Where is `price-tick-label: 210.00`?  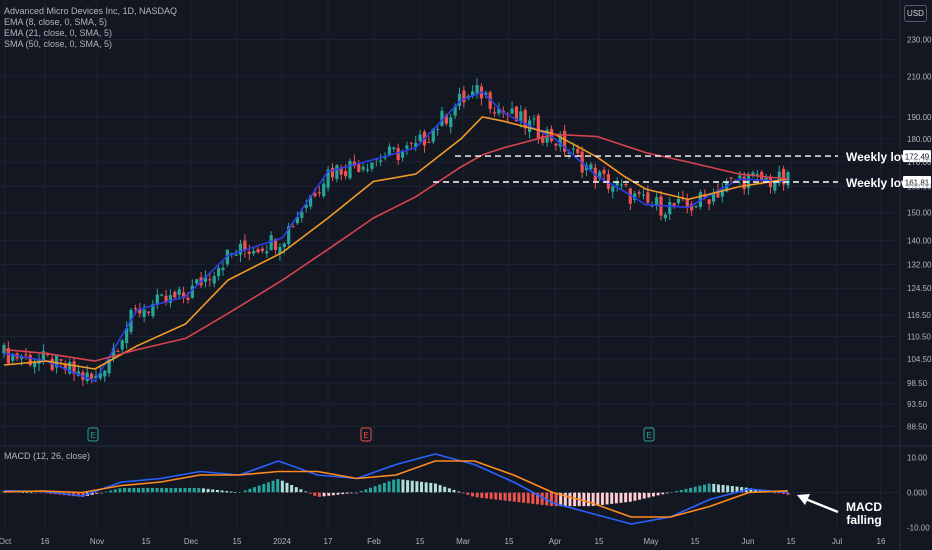 price-tick-label: 210.00 is located at coordinates (919, 76).